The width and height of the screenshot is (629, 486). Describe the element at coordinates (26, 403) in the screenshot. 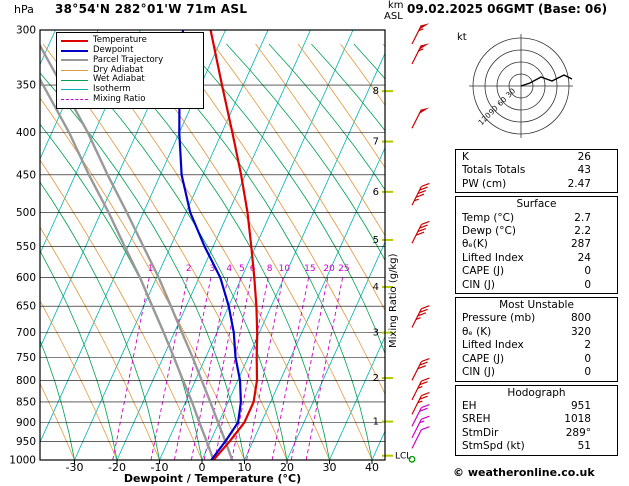

I see `pressure-tick-label: 850` at that location.